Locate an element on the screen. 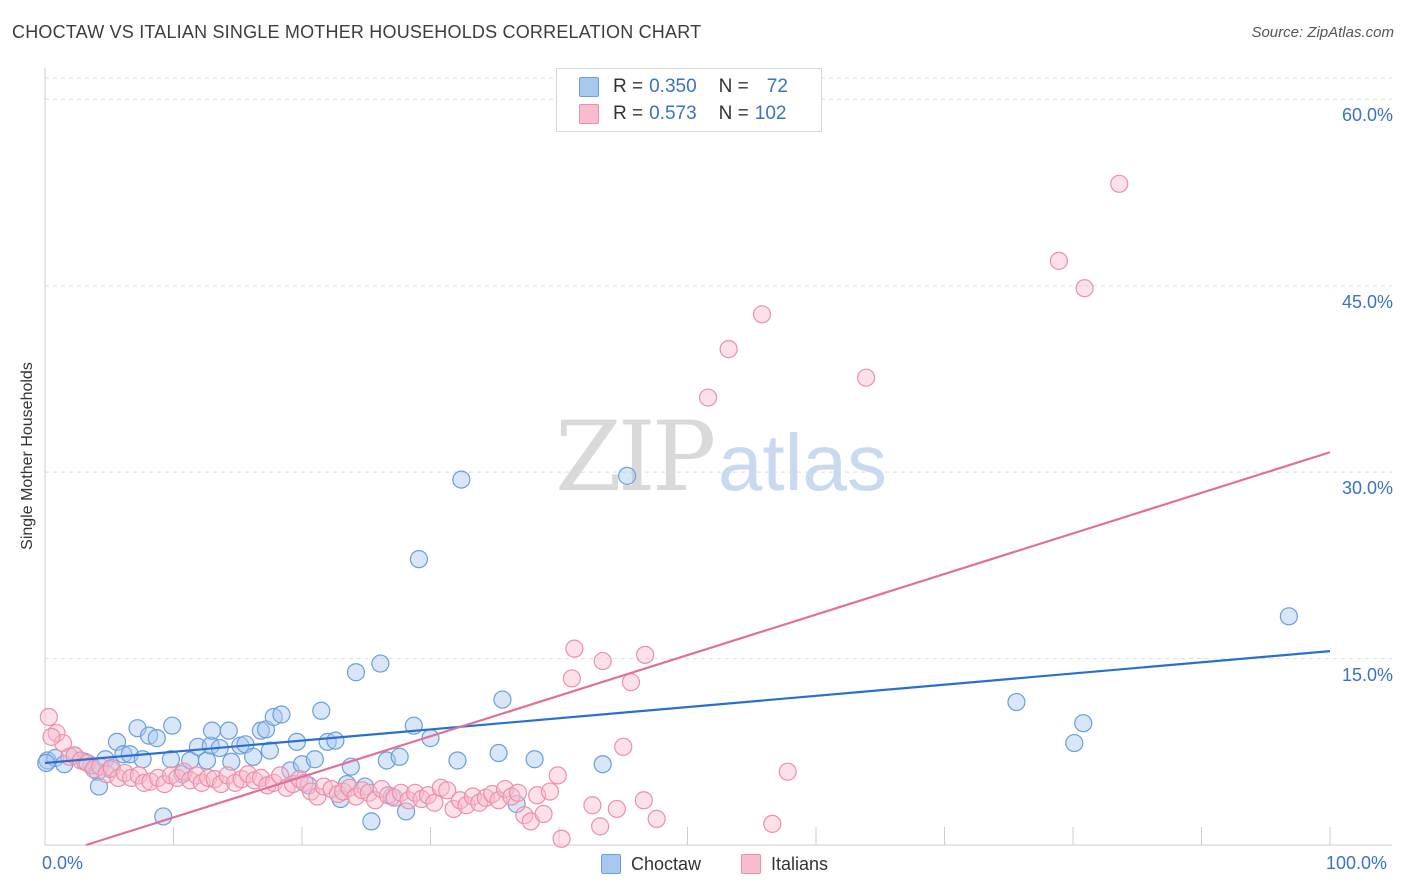 This screenshot has width=1406, height=892. correlation-legend: R = 0.350 N = 72 R = 0.573 N = 102 is located at coordinates (689, 100).